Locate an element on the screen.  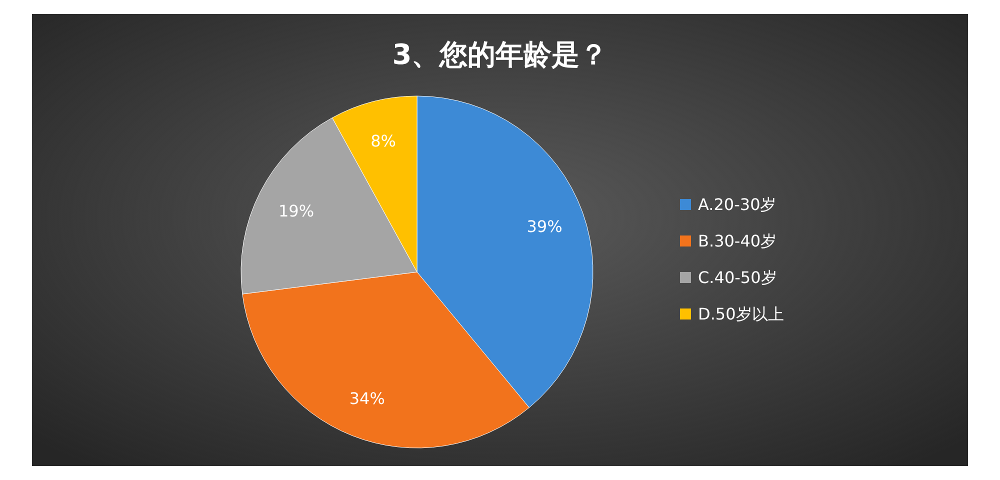
legend-label: A.20-30岁 is located at coordinates (737, 204).